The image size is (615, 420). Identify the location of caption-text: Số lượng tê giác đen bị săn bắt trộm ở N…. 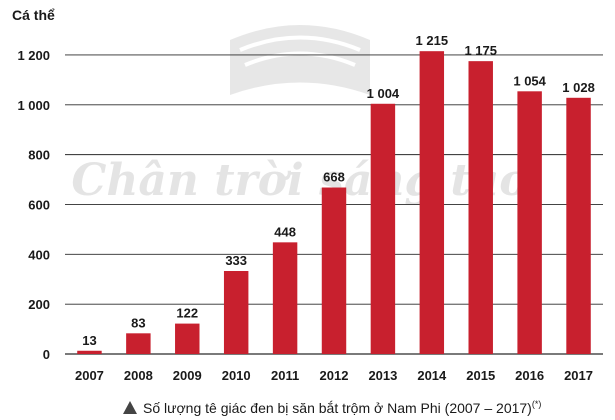
(337, 408).